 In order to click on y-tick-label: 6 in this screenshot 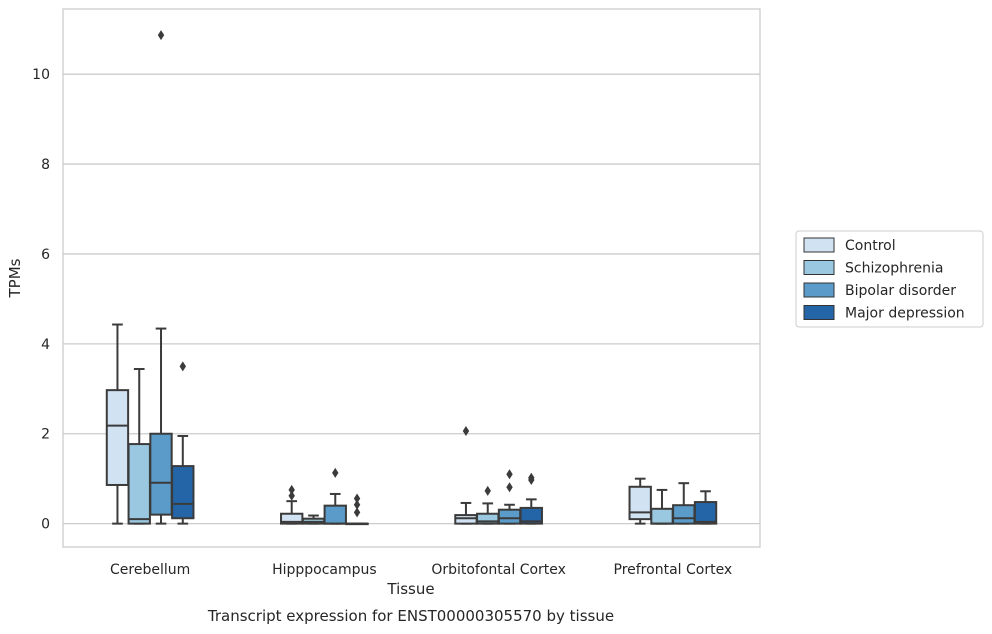, I will do `click(45, 255)`.